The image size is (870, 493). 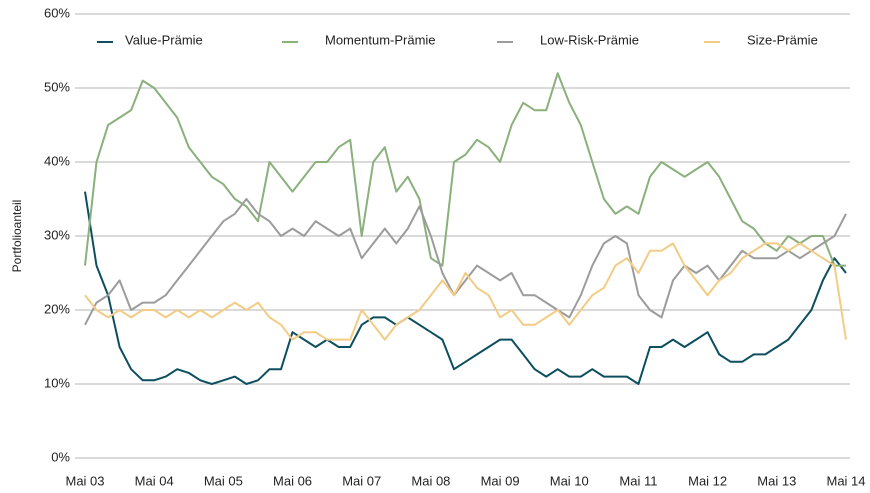 What do you see at coordinates (782, 39) in the screenshot?
I see `legend-label: Size-Prämie` at bounding box center [782, 39].